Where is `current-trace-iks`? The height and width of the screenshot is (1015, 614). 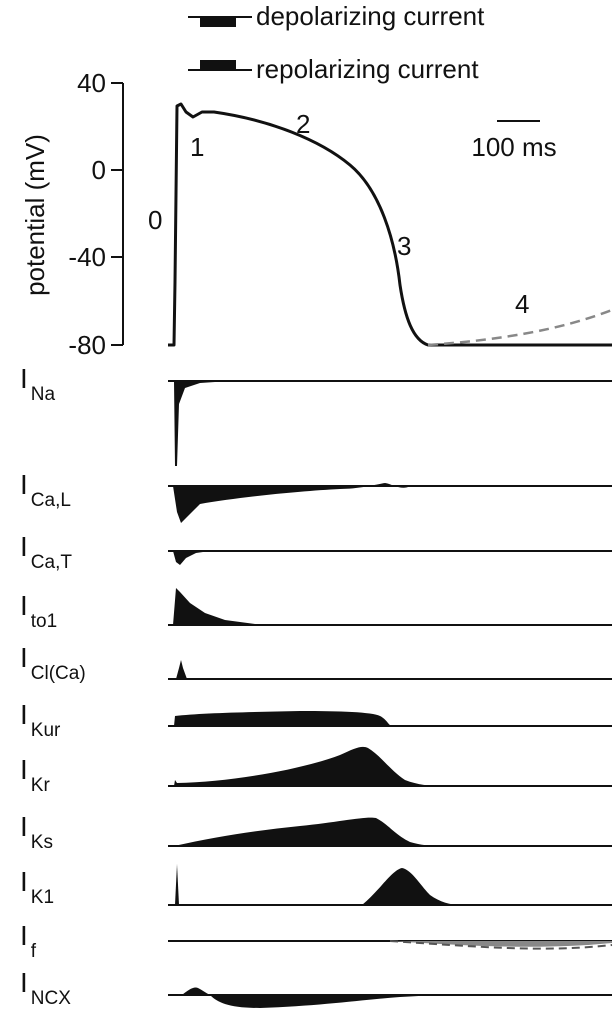
current-trace-iks is located at coordinates (390, 832).